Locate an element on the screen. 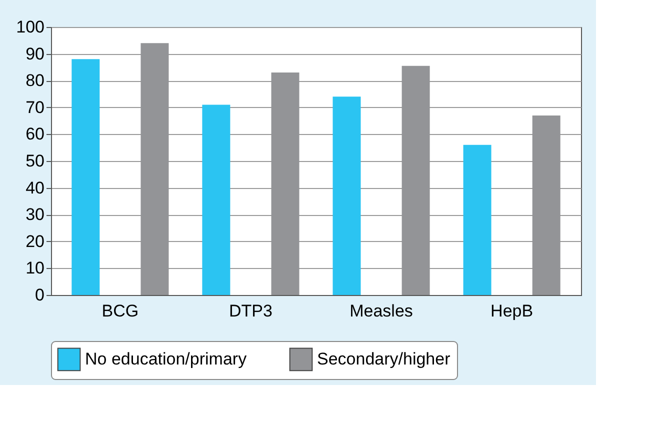 The image size is (655, 427). y-tick-label: 100 is located at coordinates (30, 27).